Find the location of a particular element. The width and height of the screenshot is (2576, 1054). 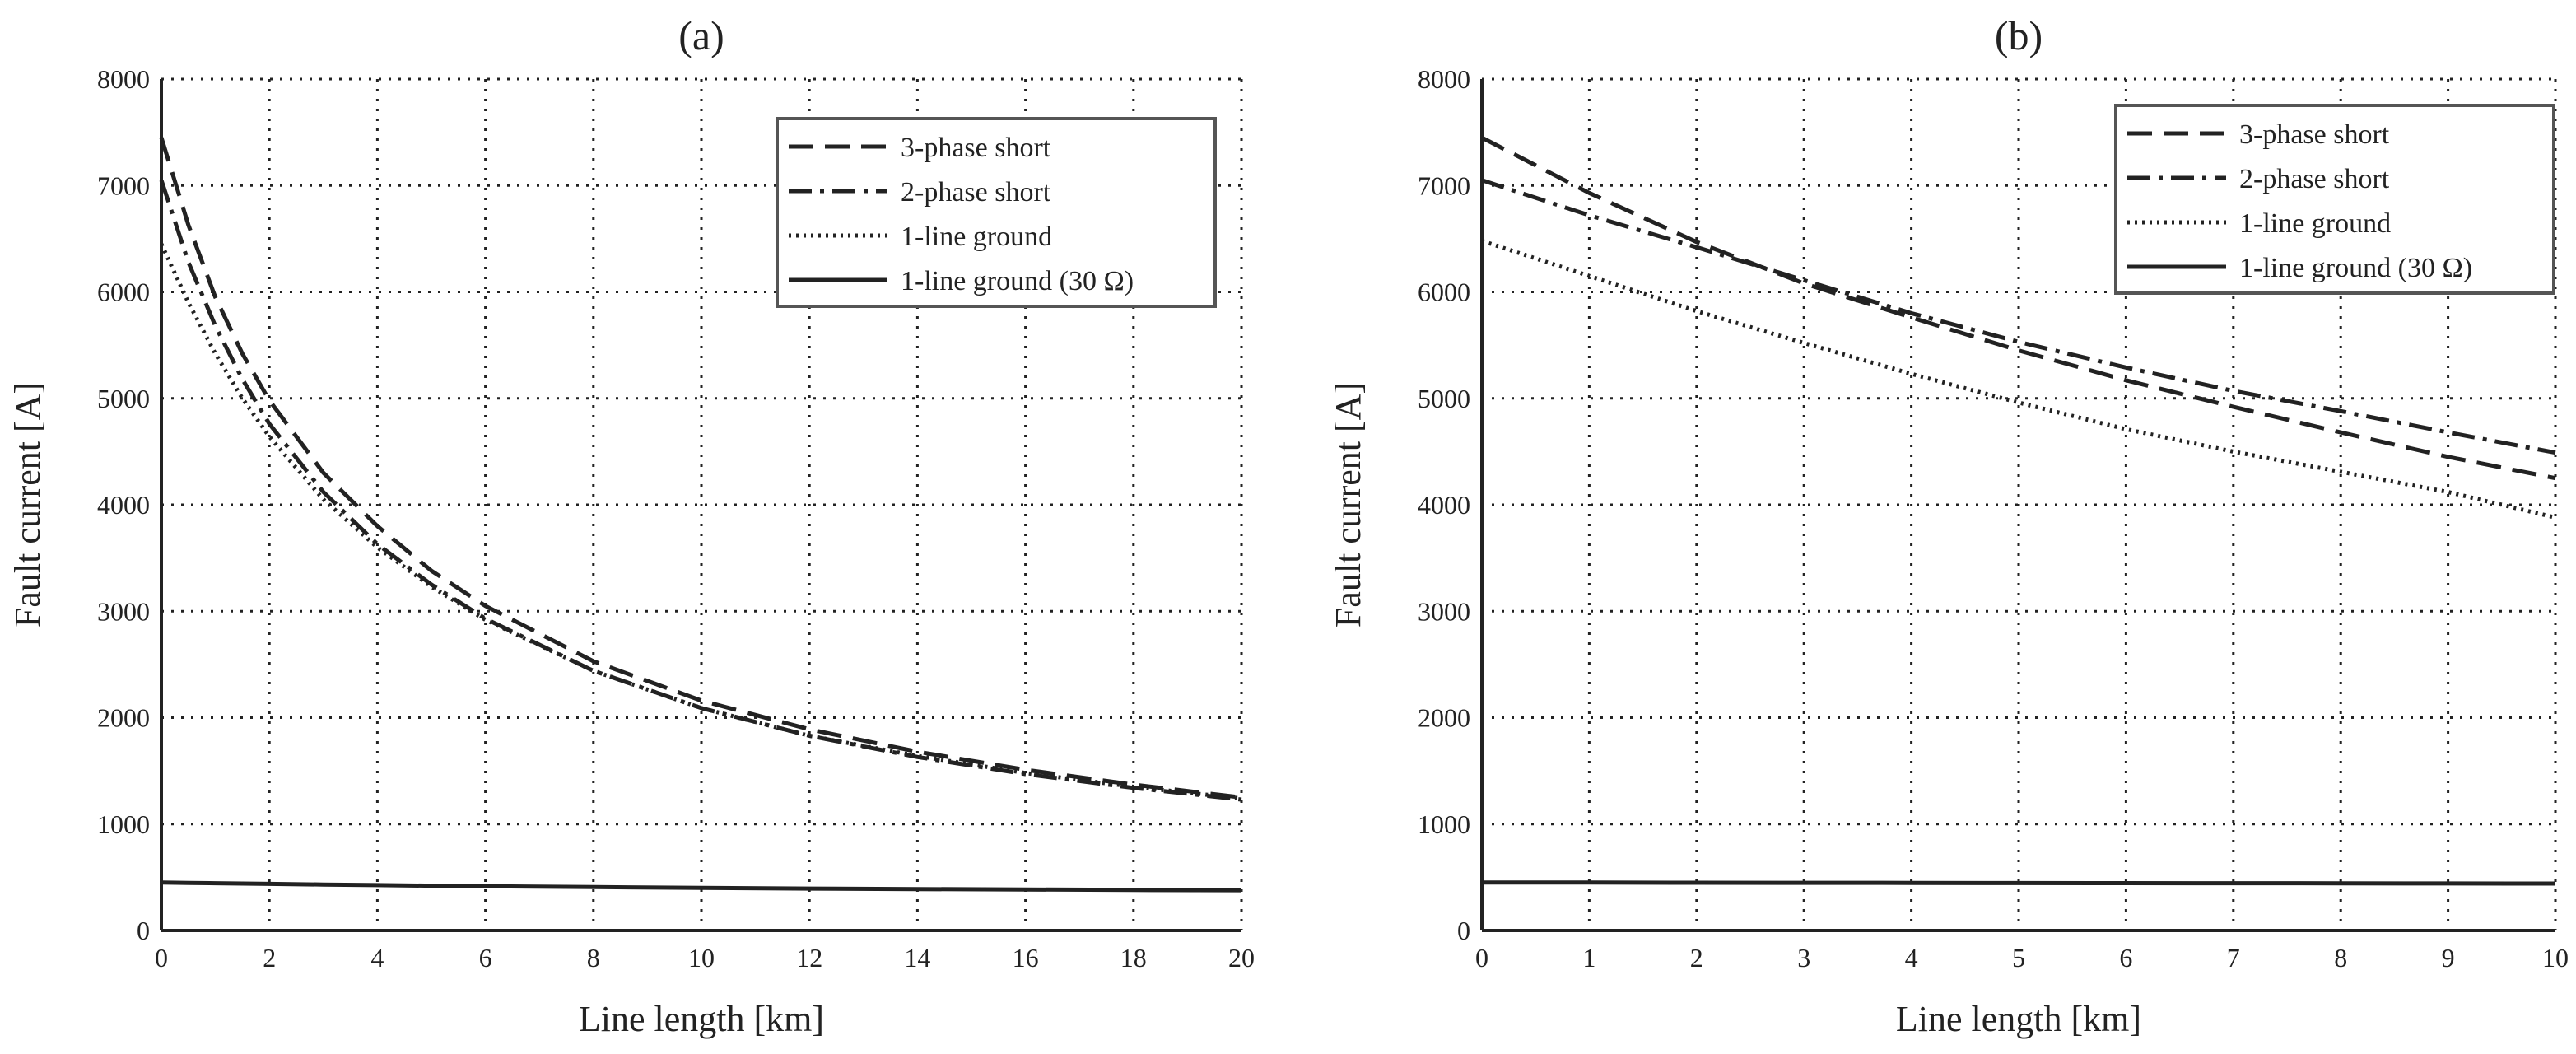

x-tick-label: 9 is located at coordinates (2448, 957).